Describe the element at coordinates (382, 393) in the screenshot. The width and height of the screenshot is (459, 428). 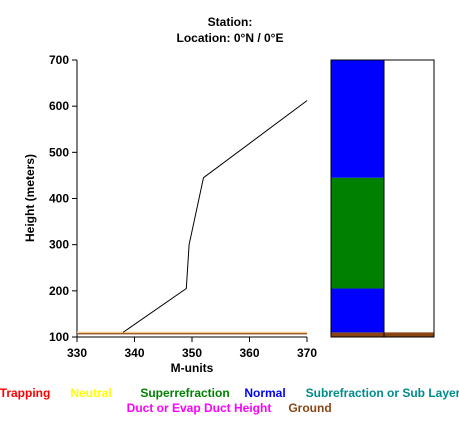
I see `legend-item-subrefraction-or-sub-layer: Subrefraction or Sub Layer` at that location.